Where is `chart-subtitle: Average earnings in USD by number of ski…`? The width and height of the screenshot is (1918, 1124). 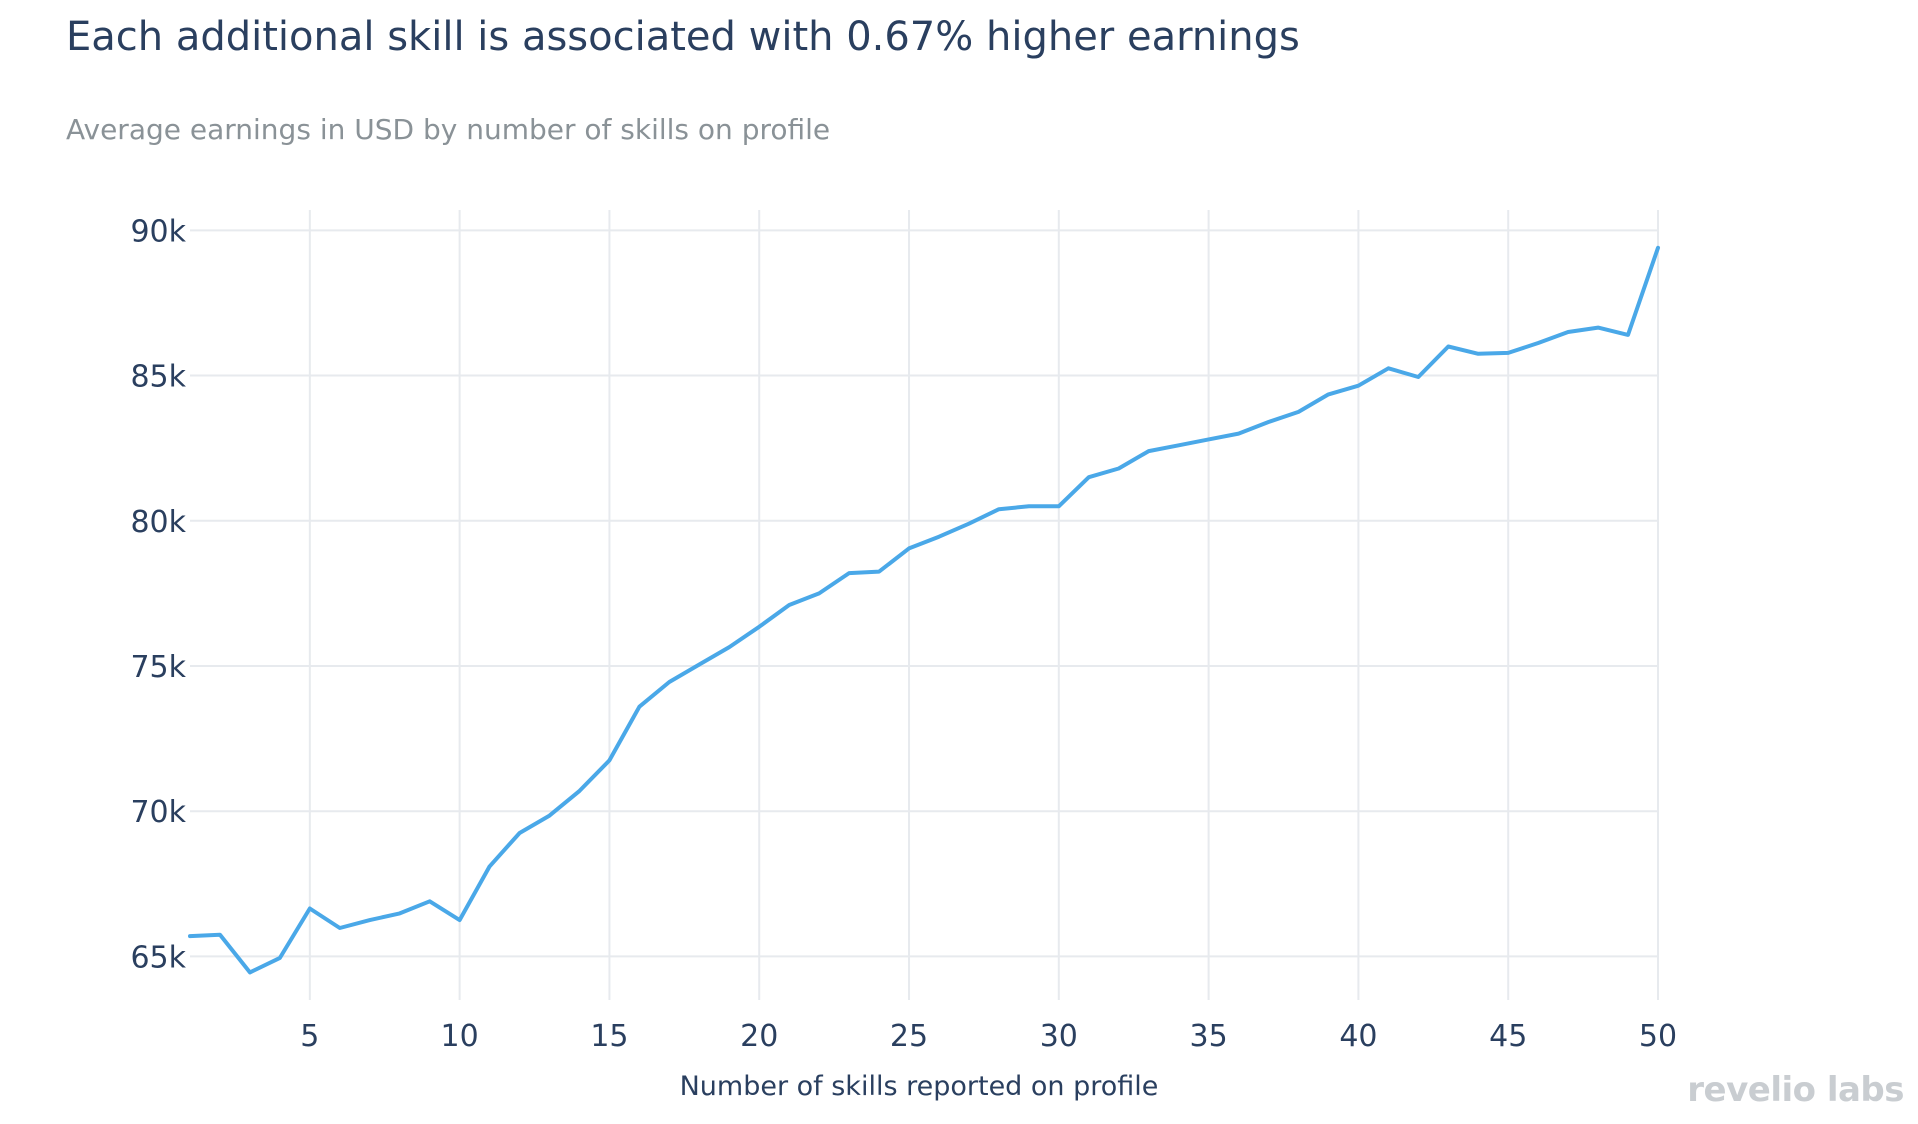
chart-subtitle: Average earnings in USD by number of ski… is located at coordinates (448, 129).